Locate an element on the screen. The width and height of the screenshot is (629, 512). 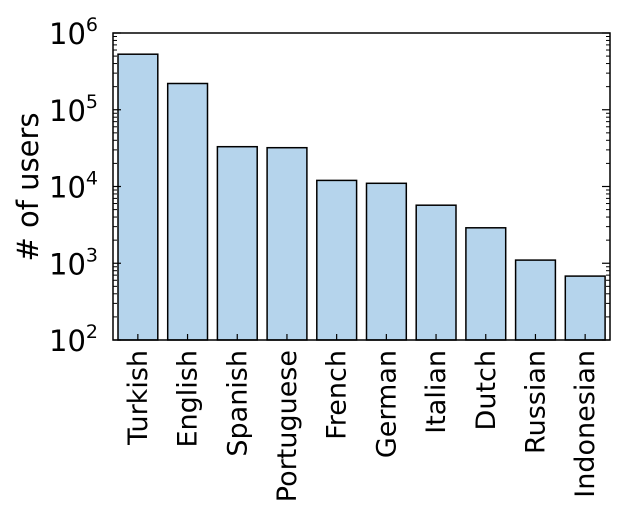
y-tick-label: 103 is located at coordinates (73, 262).